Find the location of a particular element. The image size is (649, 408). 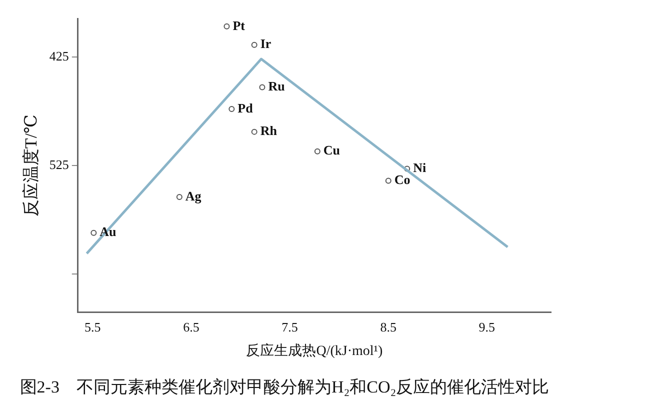

x-axis-title: 反应生成热Q/(kJ·mol¹) is located at coordinates (314, 350).